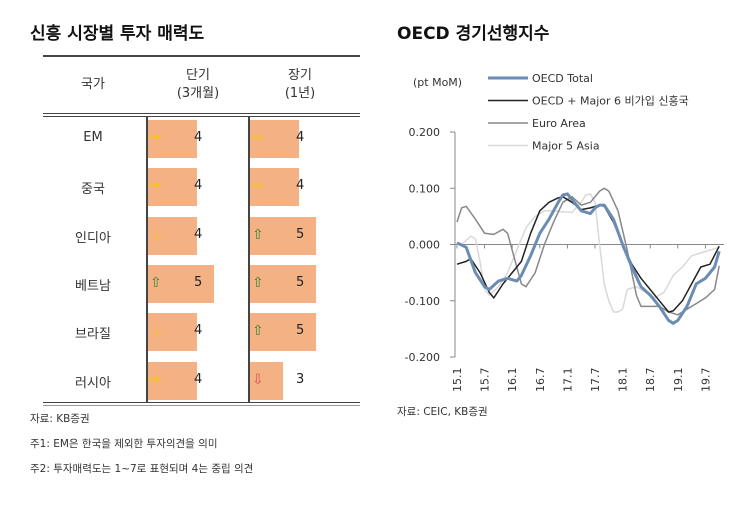 This screenshot has height=505, width=755. I want to click on source-note: 자료: KB증권, so click(60, 419).